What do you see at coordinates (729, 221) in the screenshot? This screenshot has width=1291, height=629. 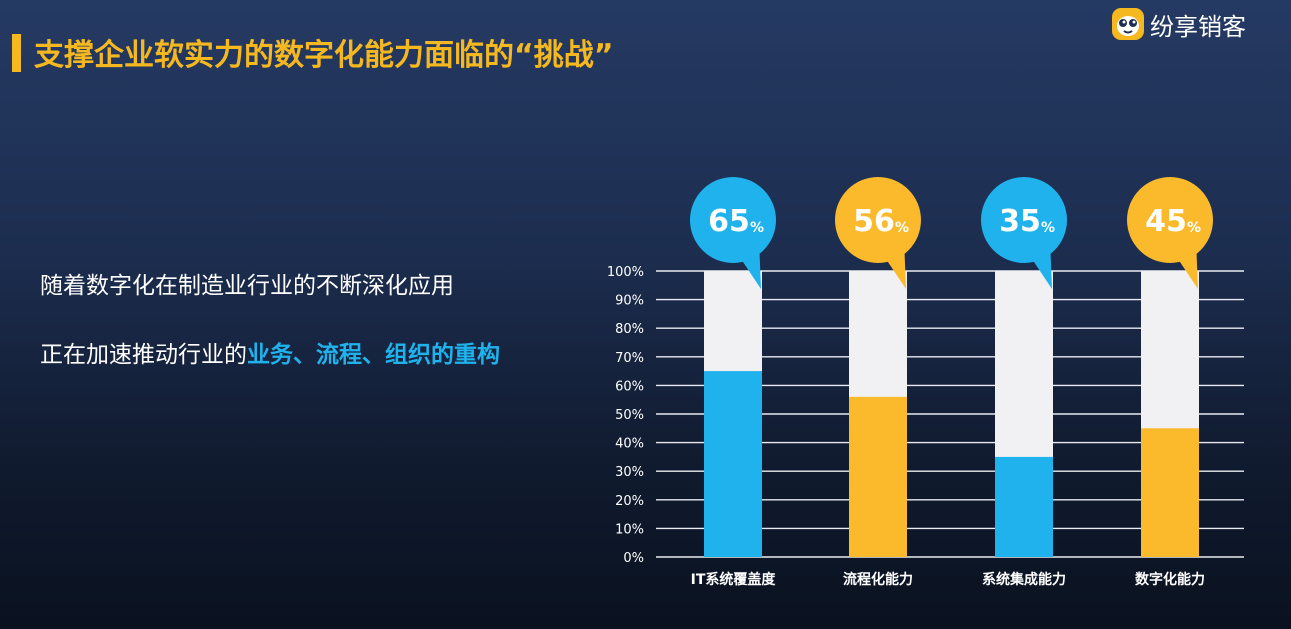 I see `data-label: 65` at bounding box center [729, 221].